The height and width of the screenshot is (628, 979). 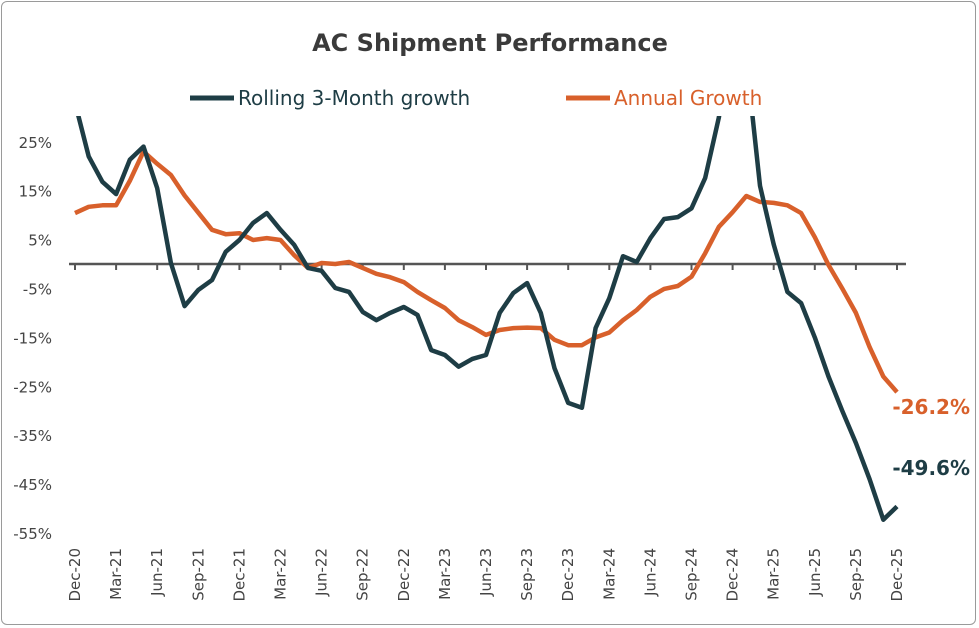 What do you see at coordinates (445, 574) in the screenshot?
I see `x-tick-label: Mar-23` at bounding box center [445, 574].